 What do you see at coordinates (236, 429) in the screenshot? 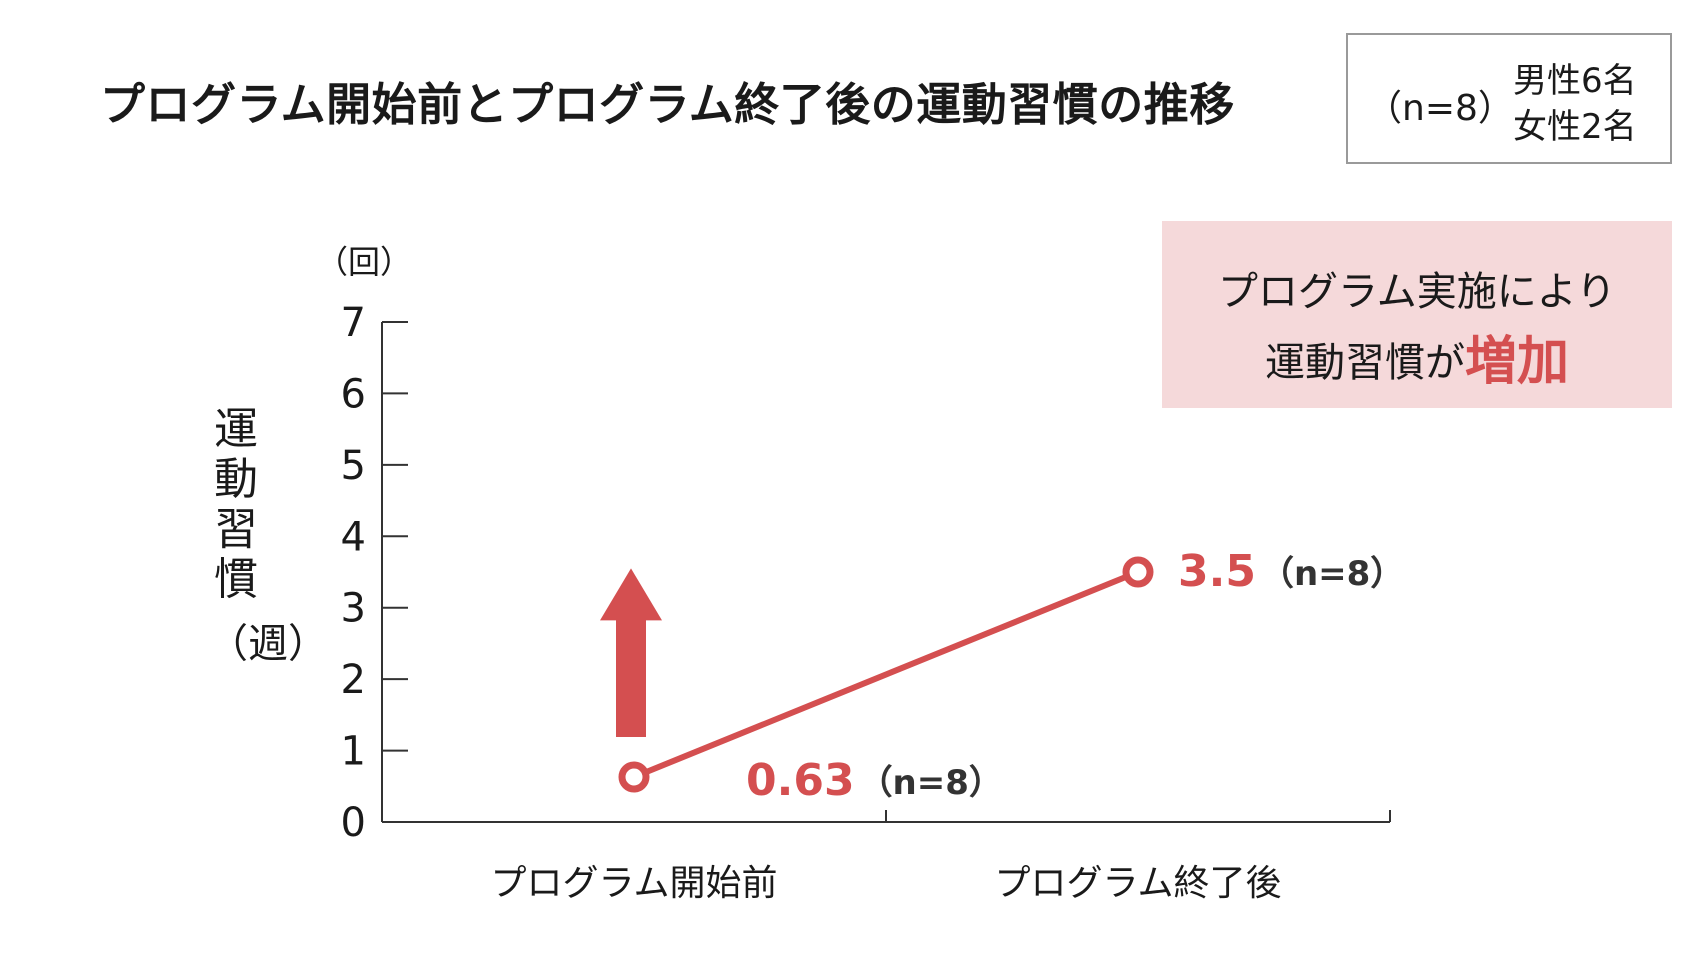
I see `y-axis-label-char: 運` at bounding box center [236, 429].